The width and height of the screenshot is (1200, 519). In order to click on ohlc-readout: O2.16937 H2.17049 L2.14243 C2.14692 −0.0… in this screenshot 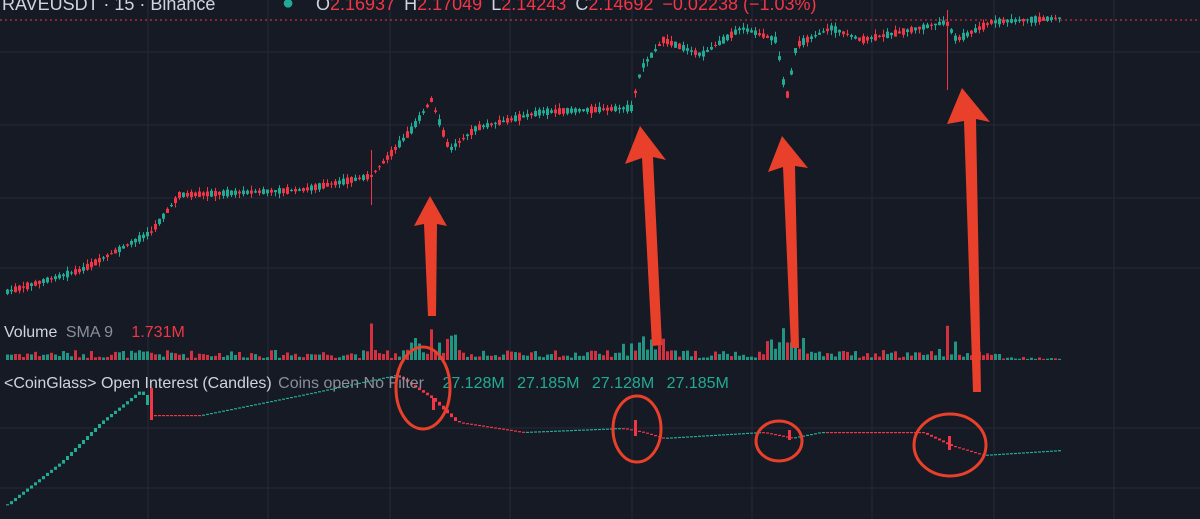, I will do `click(566, 7)`.